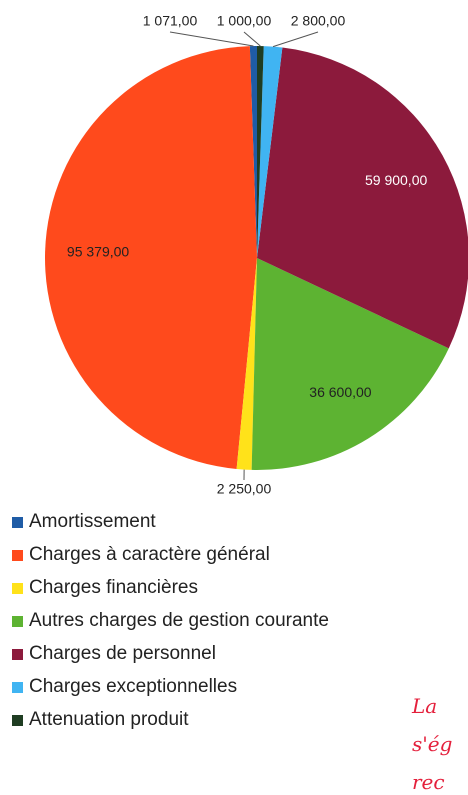 This screenshot has width=468, height=795. Describe the element at coordinates (432, 744) in the screenshot. I see `annotation: s'ég` at that location.